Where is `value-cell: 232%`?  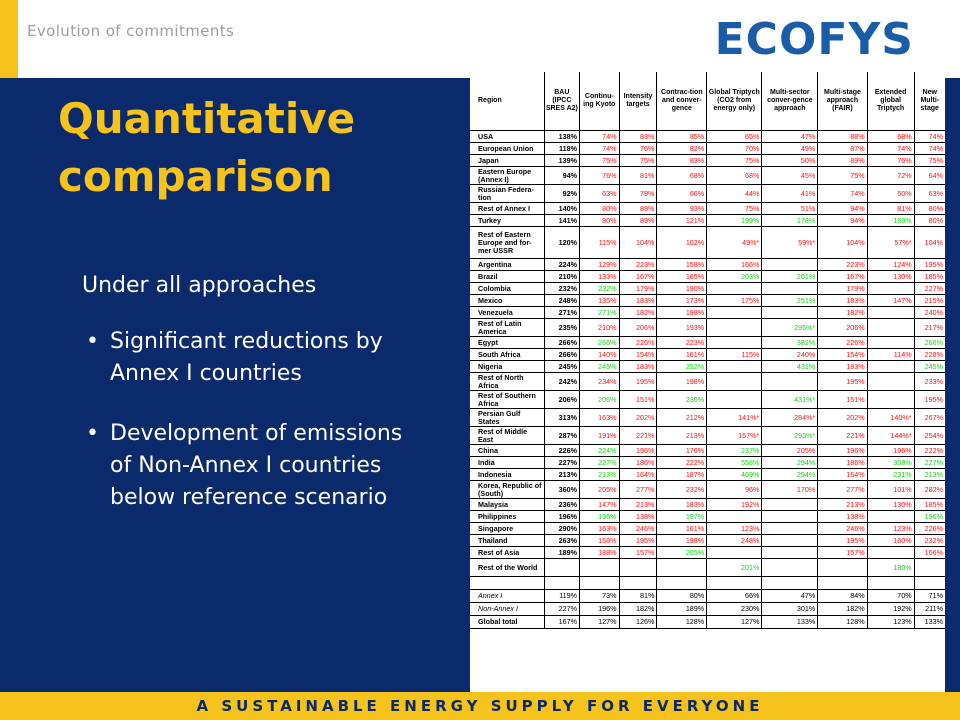 value-cell: 232% is located at coordinates (562, 288).